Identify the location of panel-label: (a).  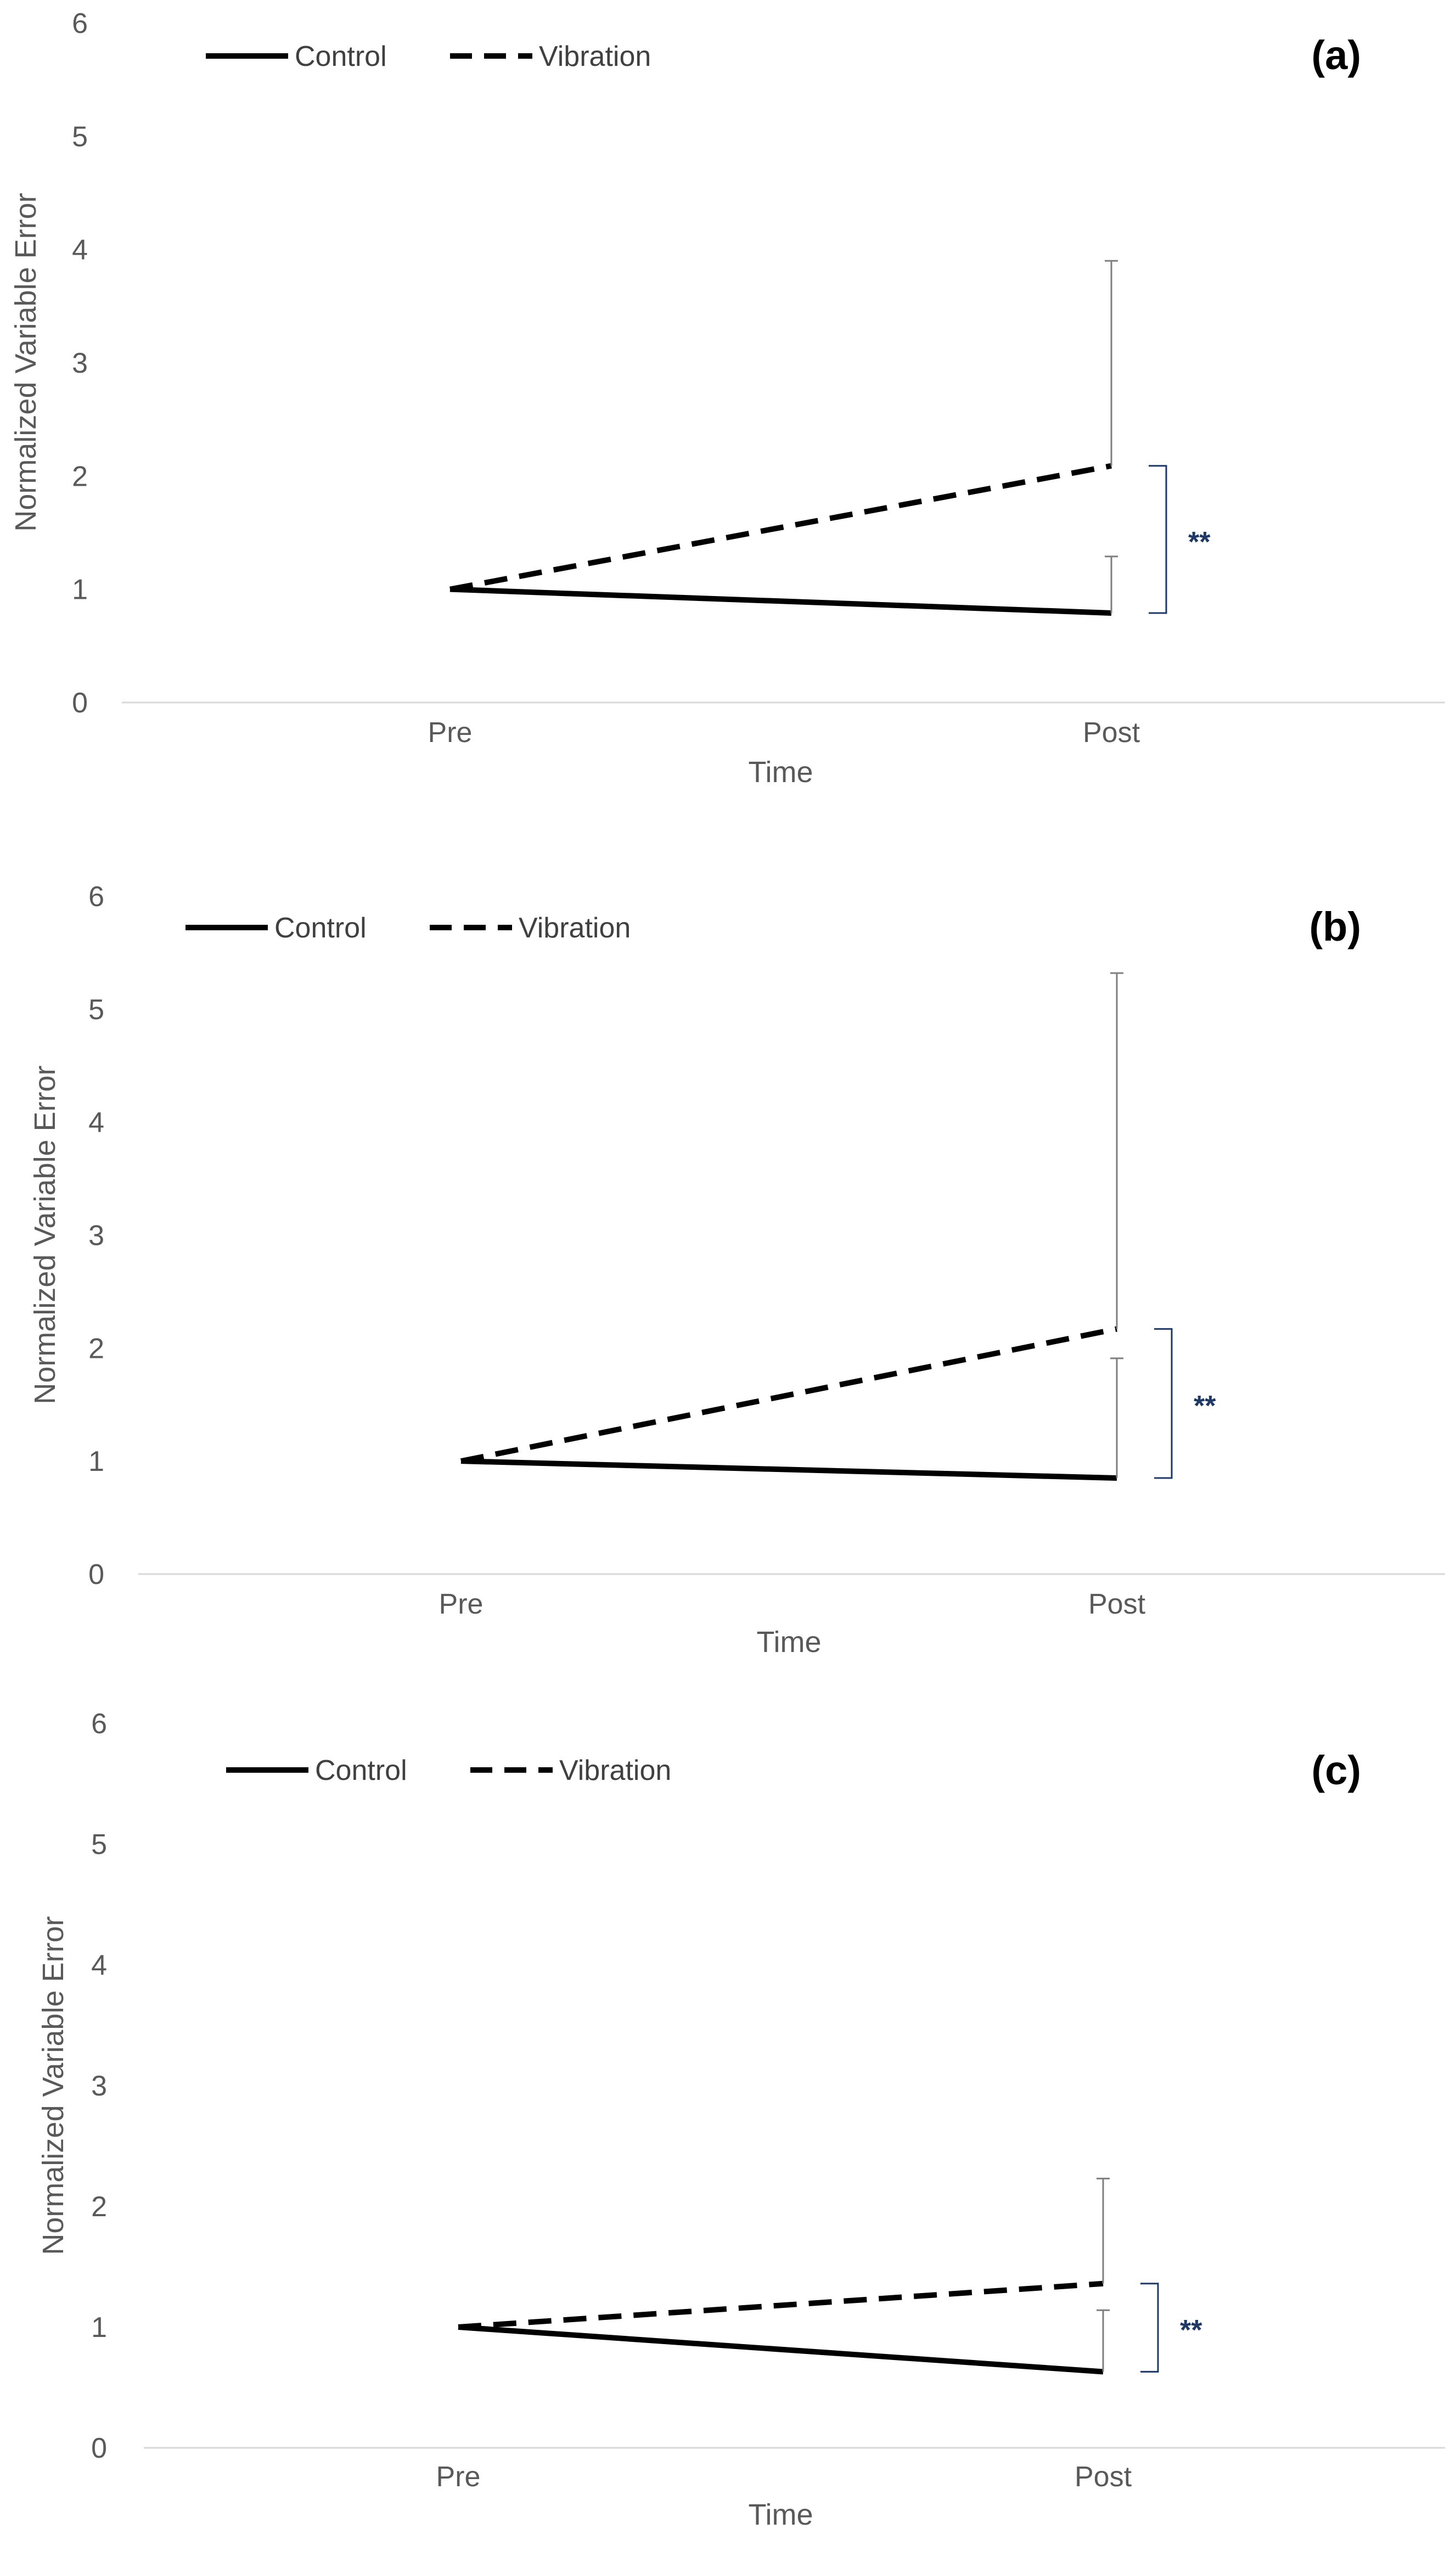
(1336, 55).